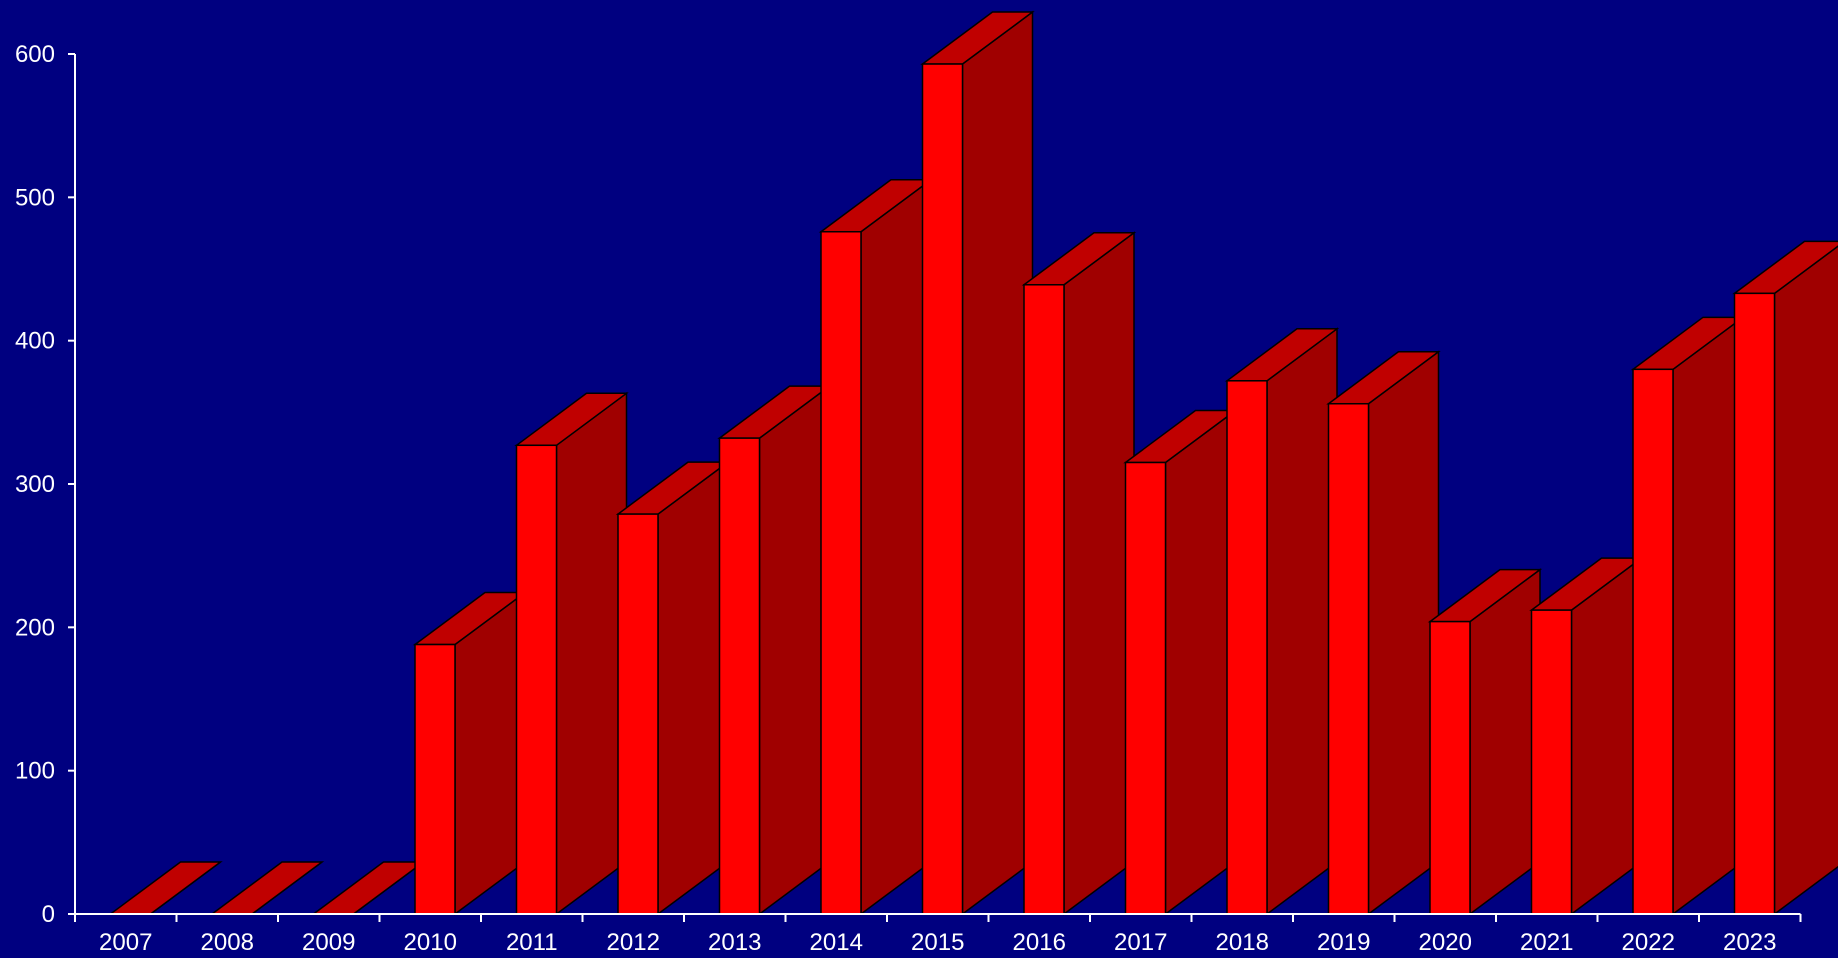 The height and width of the screenshot is (958, 1838). I want to click on x-tick-label-2013: 2013, so click(734, 942).